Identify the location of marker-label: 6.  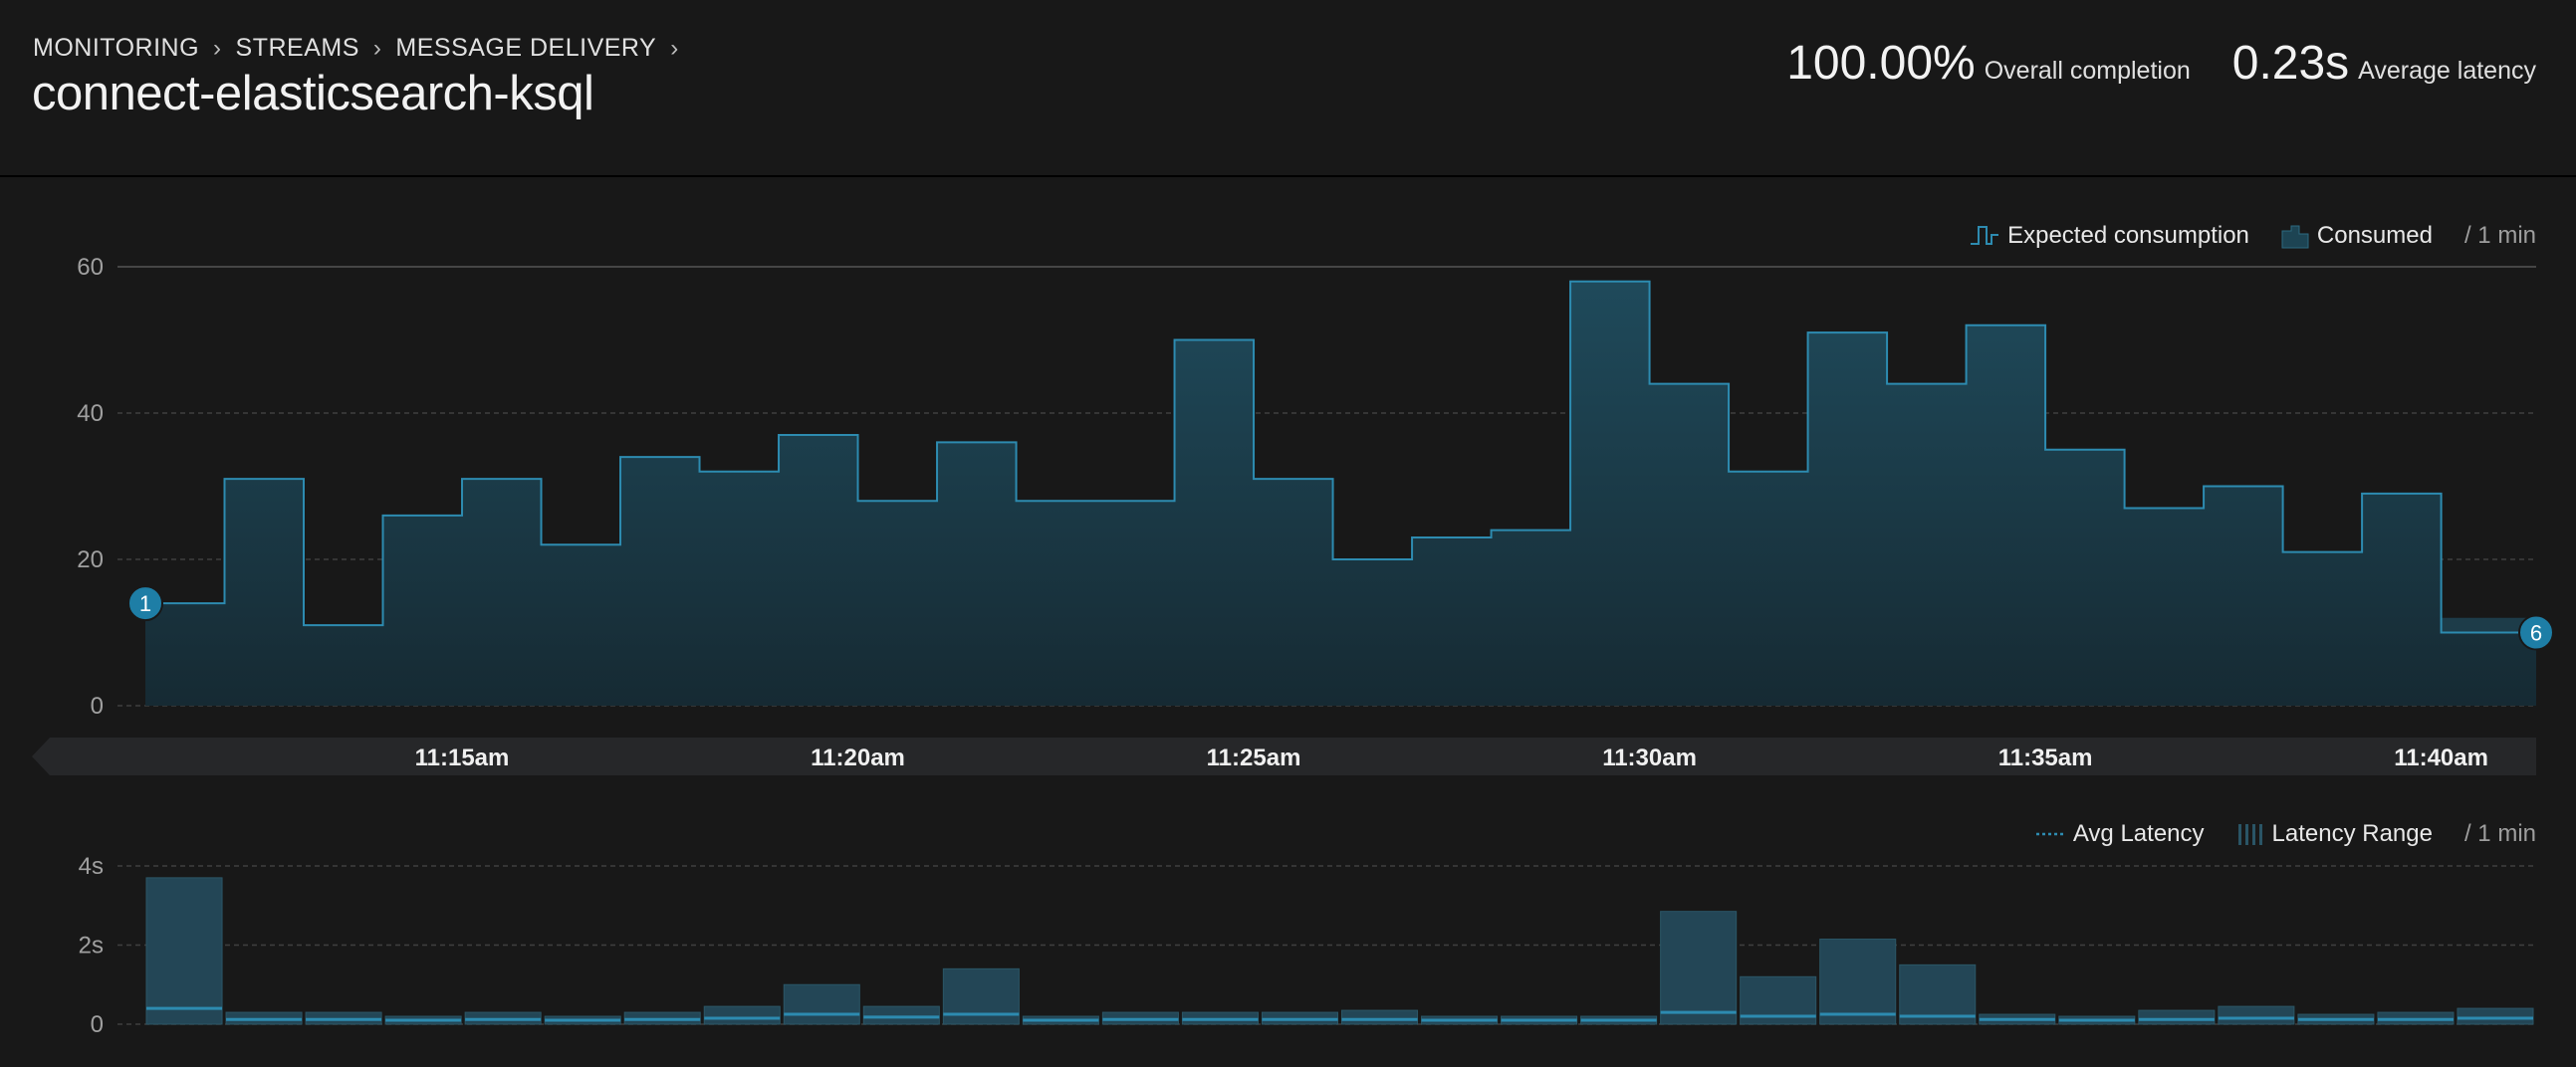
(2536, 634).